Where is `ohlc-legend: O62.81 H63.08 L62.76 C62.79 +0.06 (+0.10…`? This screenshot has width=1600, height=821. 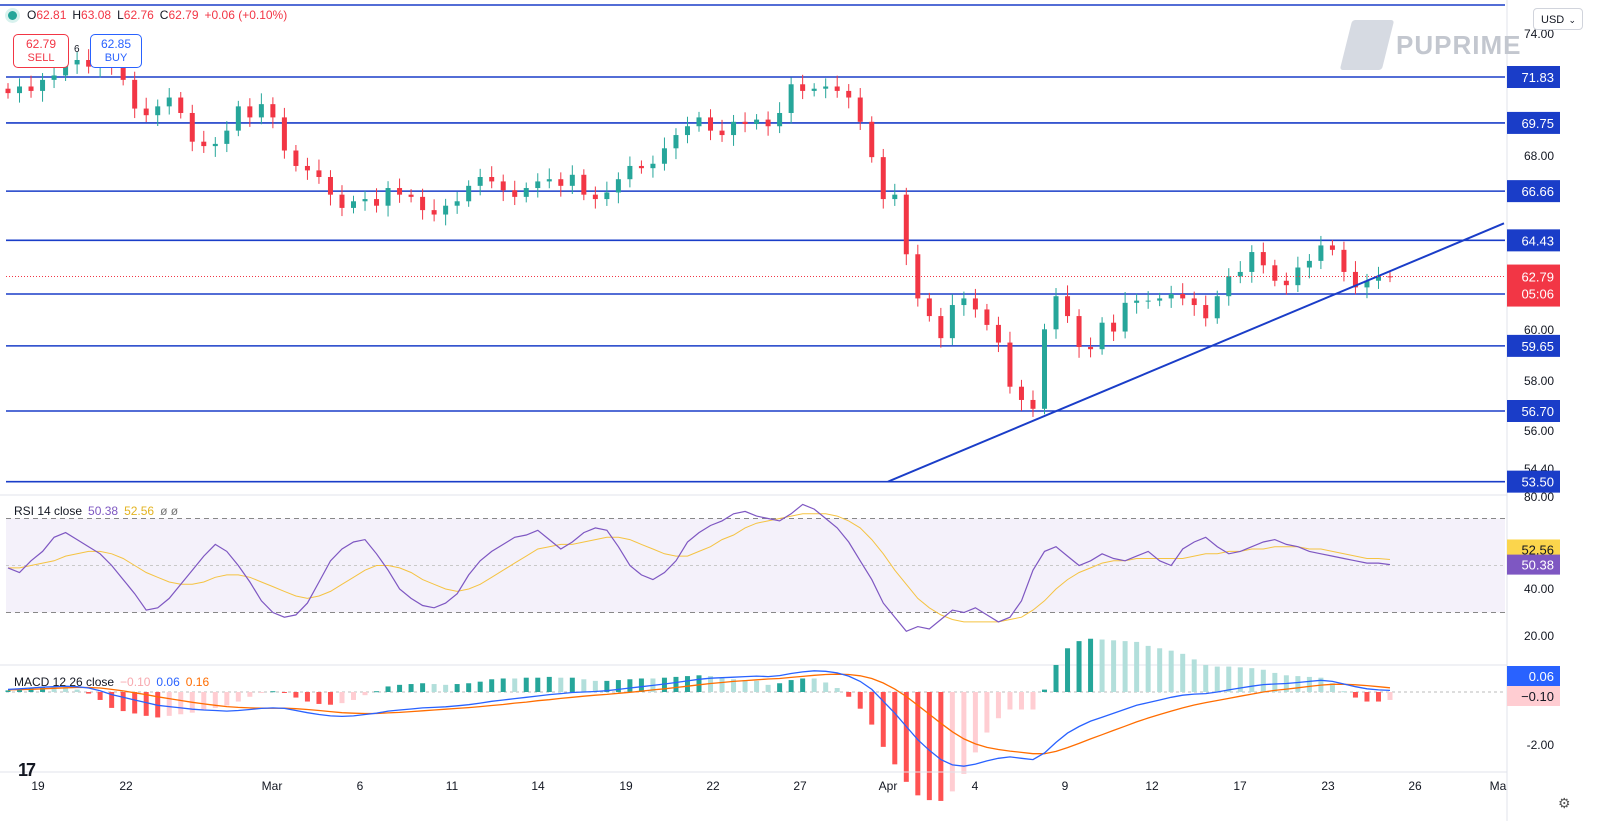
ohlc-legend: O62.81 H63.08 L62.76 C62.79 +0.06 (+0.10… is located at coordinates (147, 15).